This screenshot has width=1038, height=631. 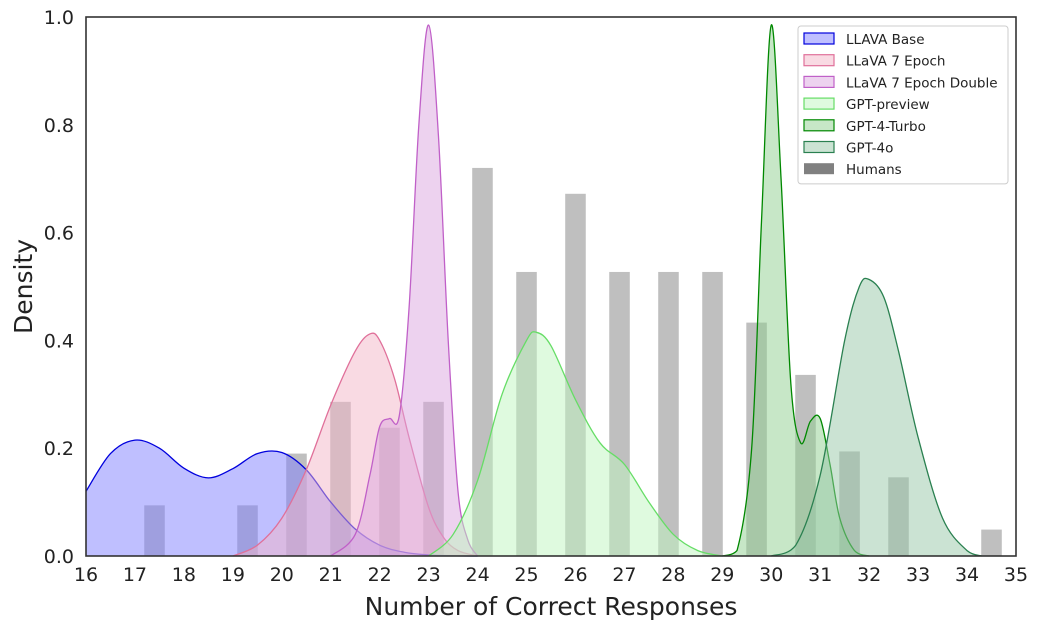 I want to click on x-tick-label: 24, so click(x=477, y=575).